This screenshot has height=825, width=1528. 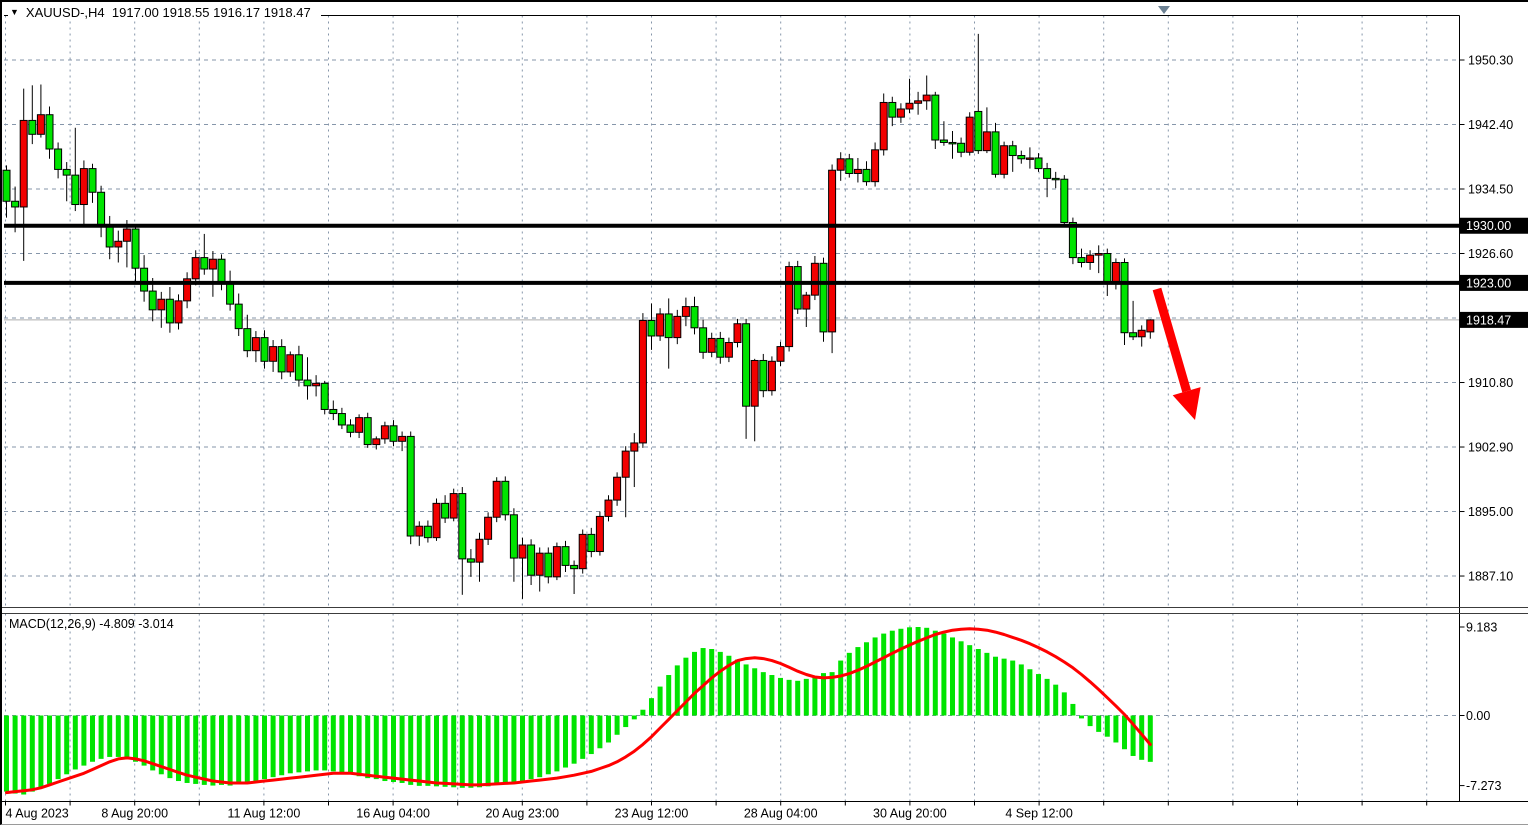 I want to click on symbol-marker-icon: ▼, so click(x=14, y=12).